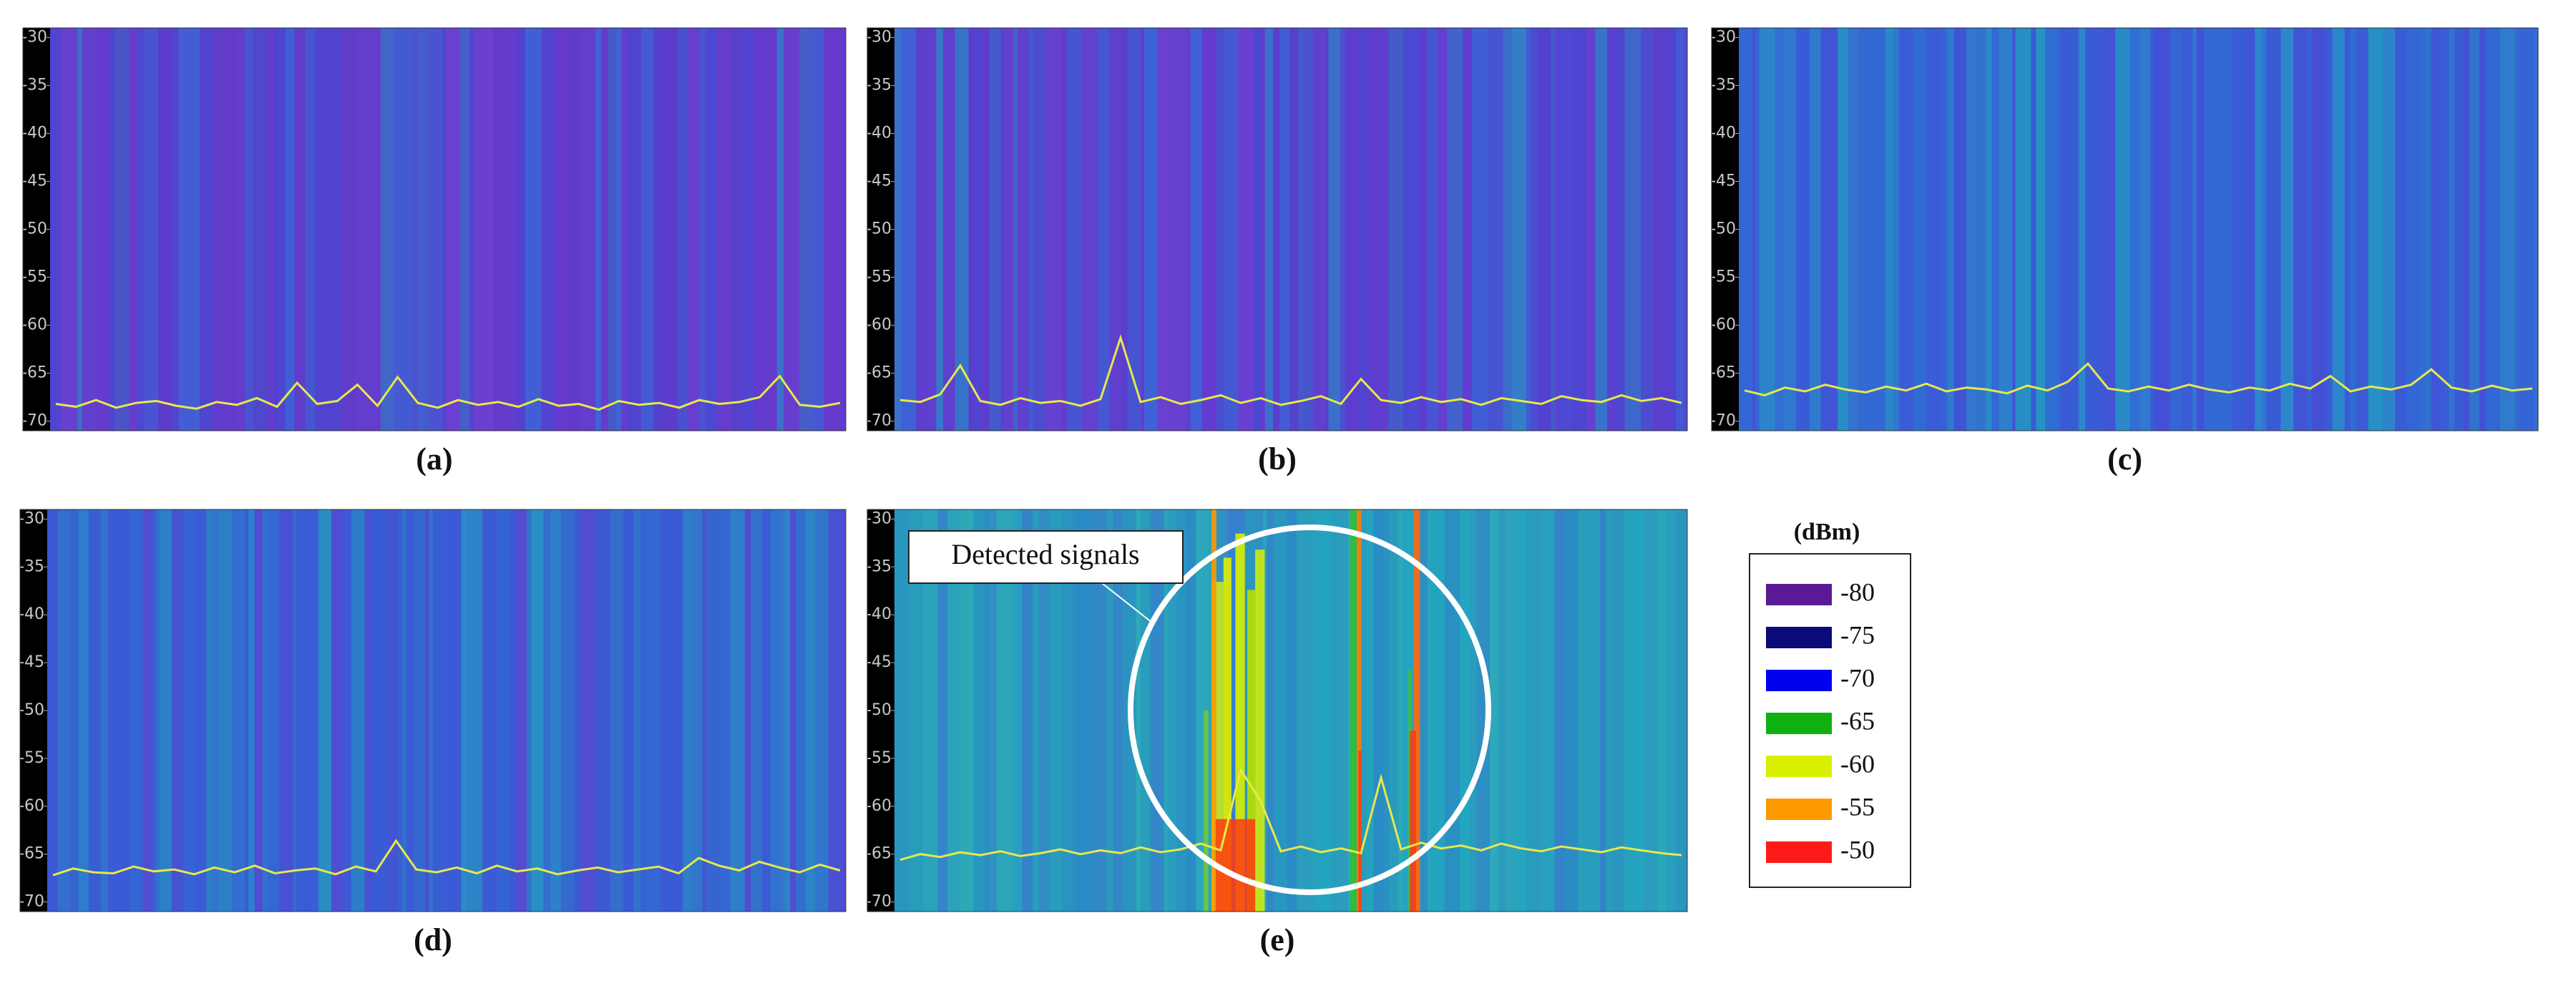 The width and height of the screenshot is (2576, 981). I want to click on trace, so click(1290, 814).